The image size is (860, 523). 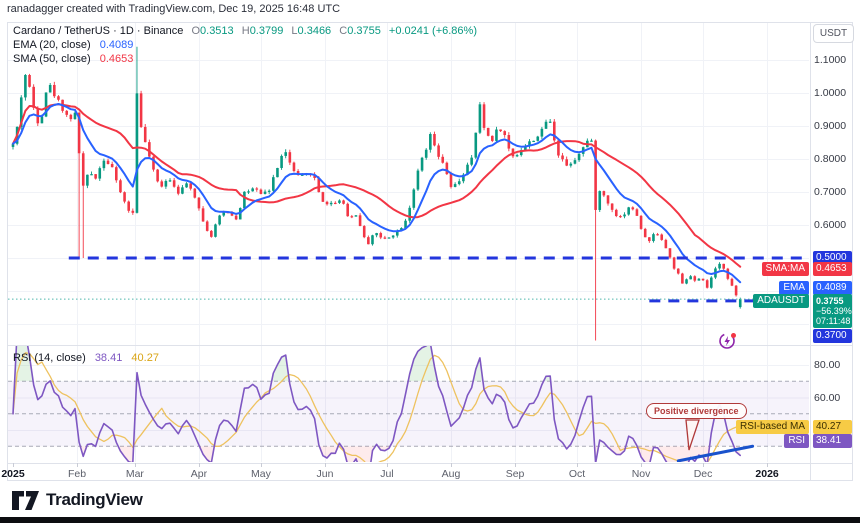 I want to click on lightning-bolt-icon, so click(x=727, y=341).